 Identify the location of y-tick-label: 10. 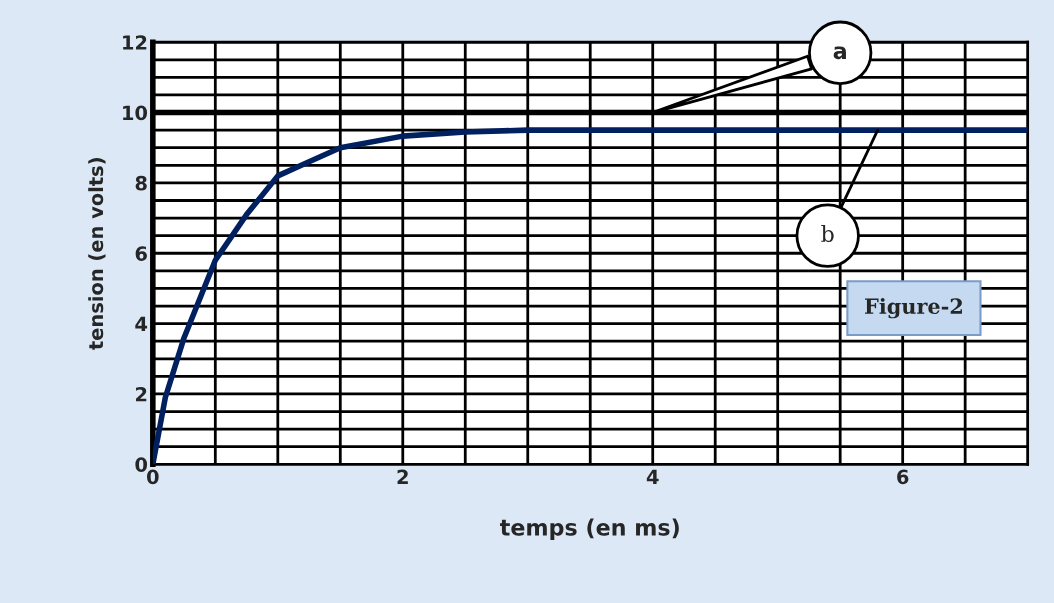
(135, 113).